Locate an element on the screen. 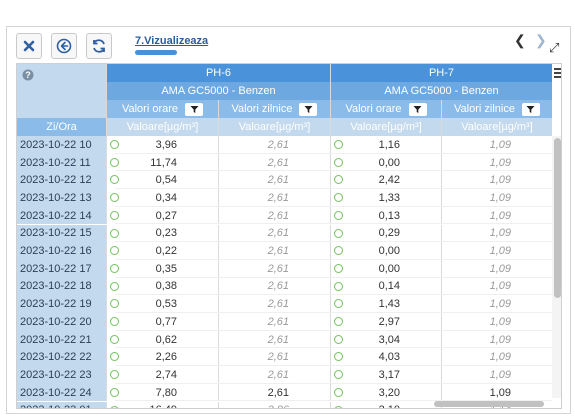  toolbar: 7.Vizualizeaza ❮ ❯ ⤢ is located at coordinates (288, 45).